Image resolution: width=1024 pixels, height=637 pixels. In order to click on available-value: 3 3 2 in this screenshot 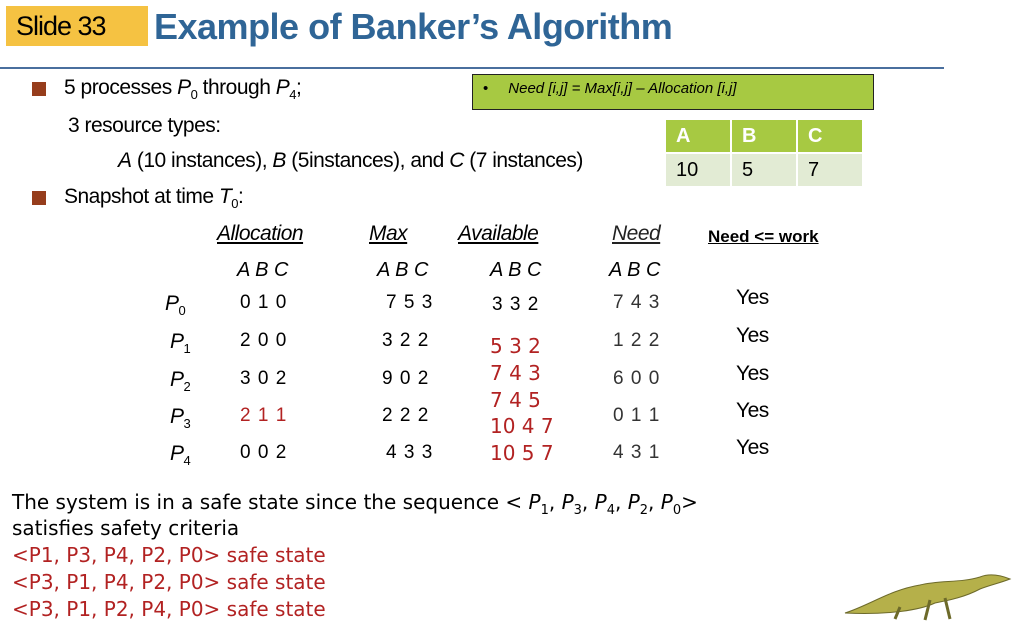, I will do `click(516, 304)`.